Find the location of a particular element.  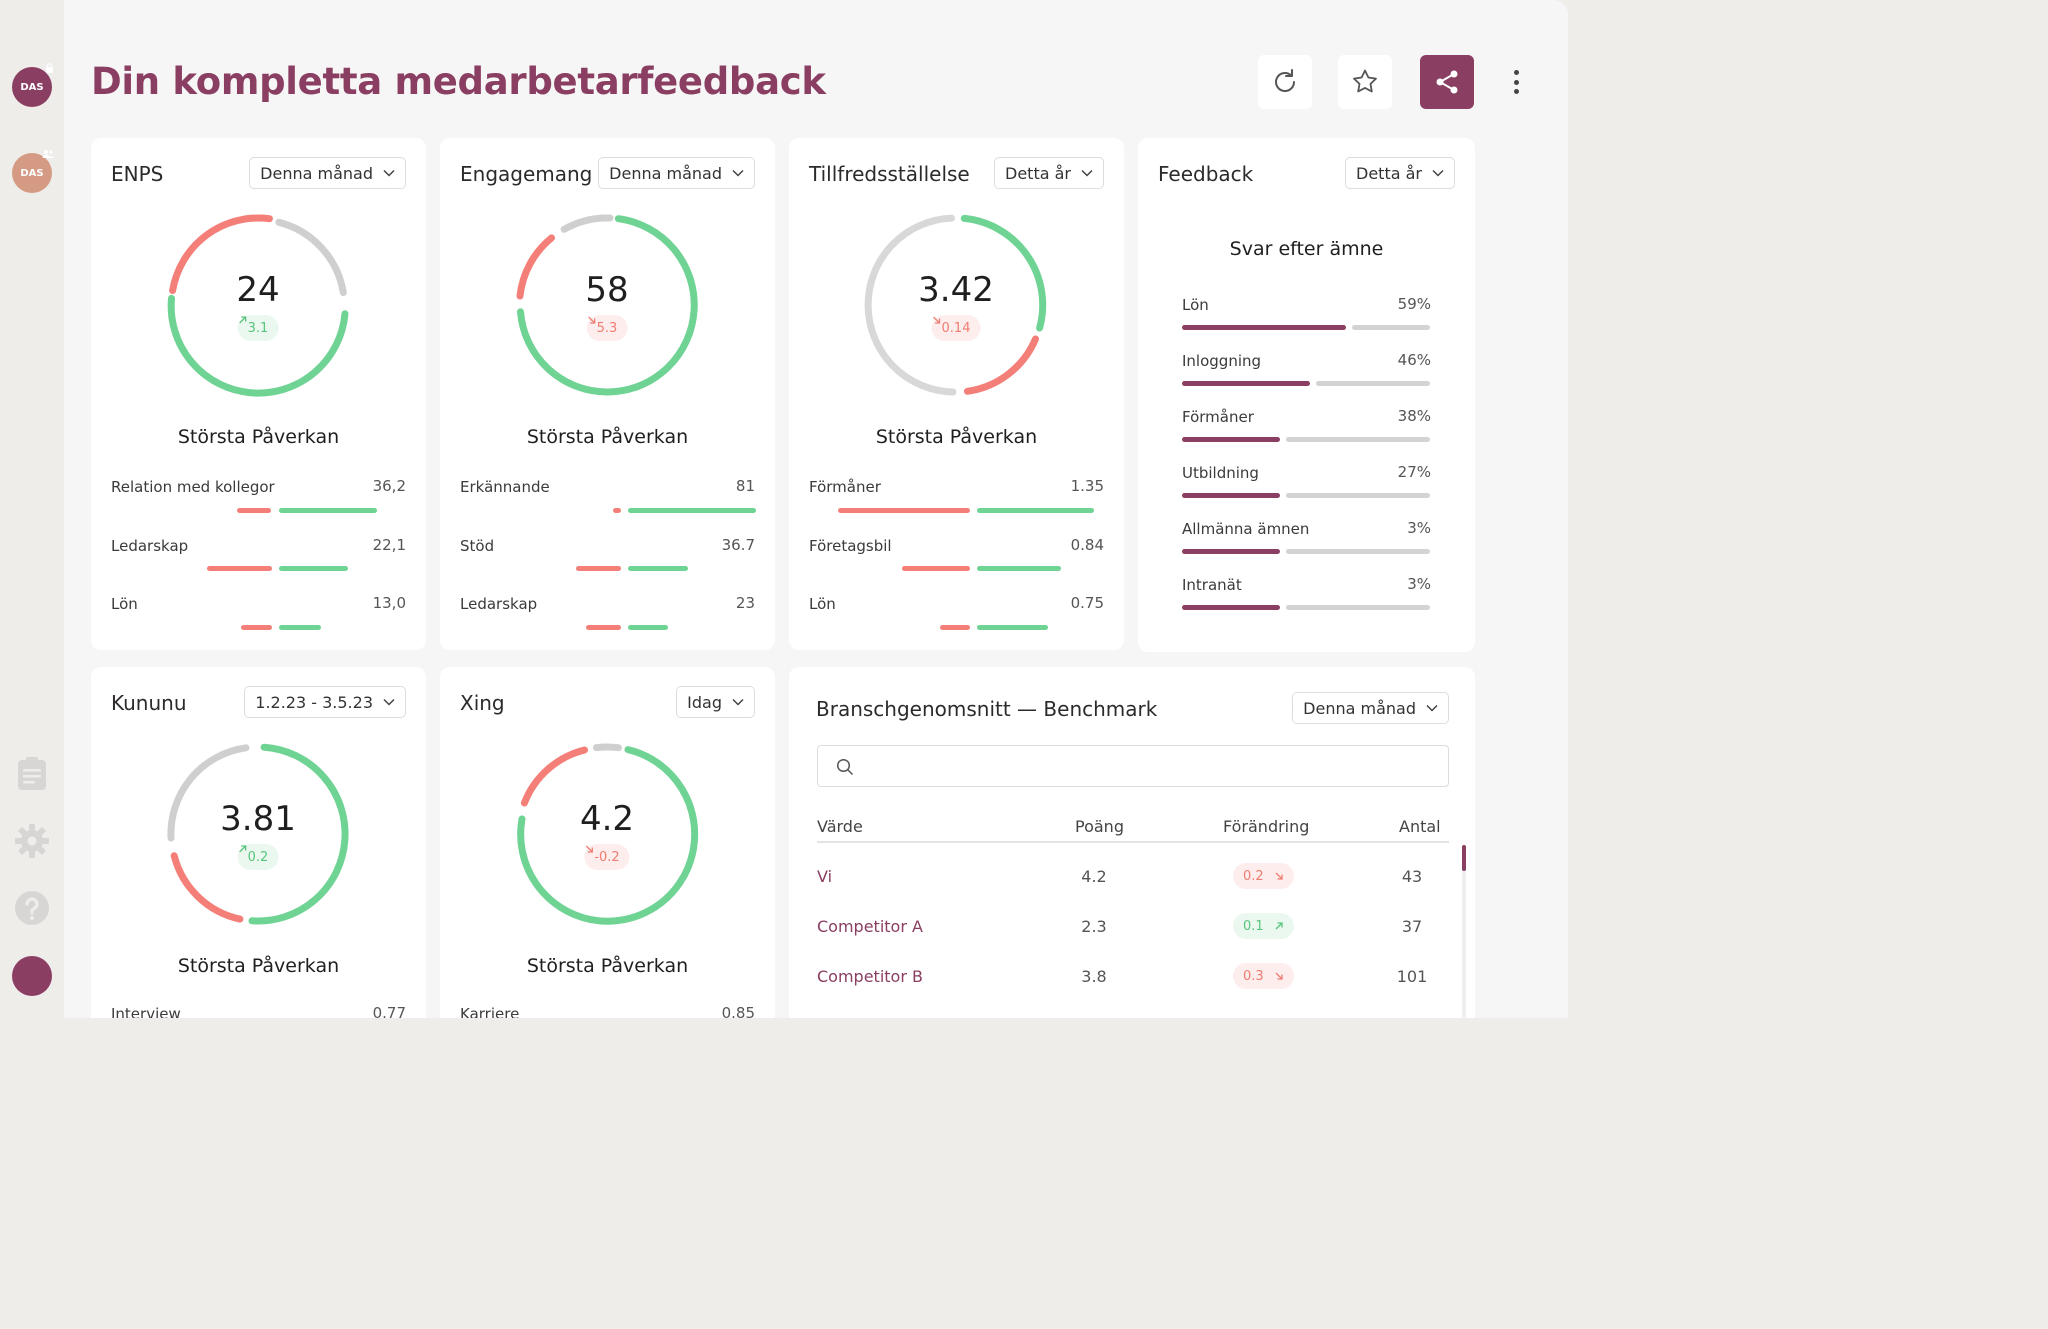

topic-percent: 59% is located at coordinates (1414, 304).